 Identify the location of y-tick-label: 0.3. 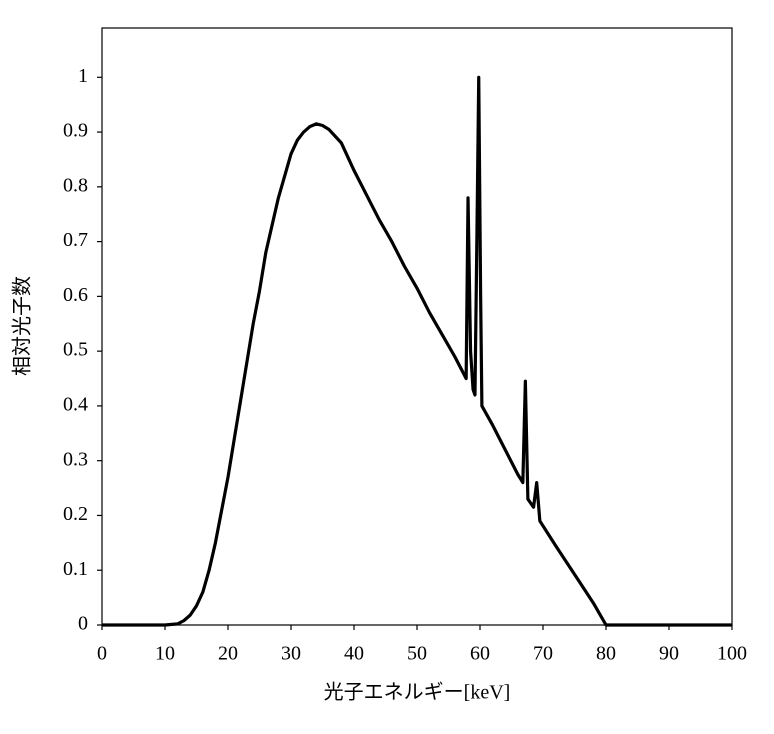
(75, 459).